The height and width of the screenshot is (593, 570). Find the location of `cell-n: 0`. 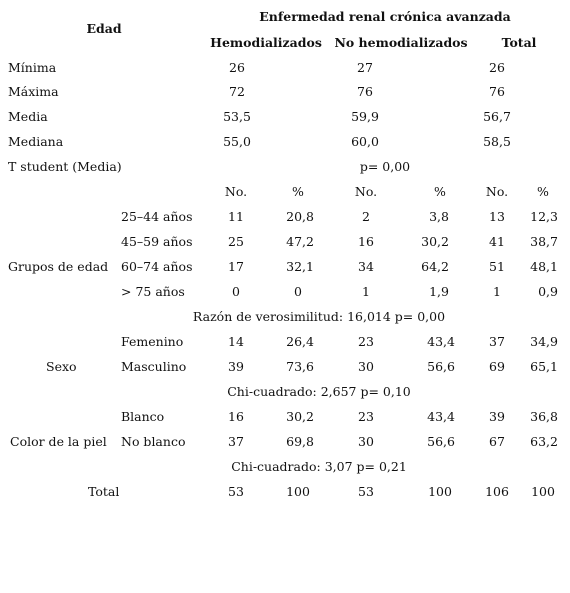

cell-n: 0 is located at coordinates (236, 291).